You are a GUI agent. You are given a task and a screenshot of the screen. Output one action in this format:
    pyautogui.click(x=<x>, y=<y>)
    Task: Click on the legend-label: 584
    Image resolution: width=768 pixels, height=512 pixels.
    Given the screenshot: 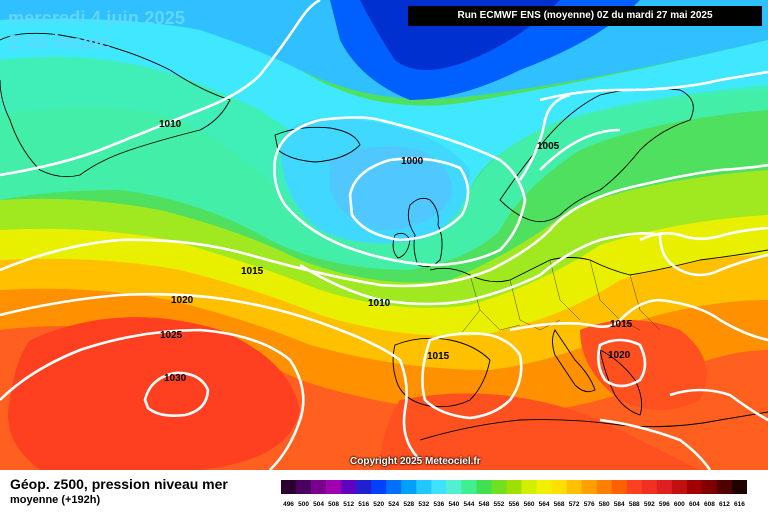 What is the action you would take?
    pyautogui.click(x=619, y=504)
    